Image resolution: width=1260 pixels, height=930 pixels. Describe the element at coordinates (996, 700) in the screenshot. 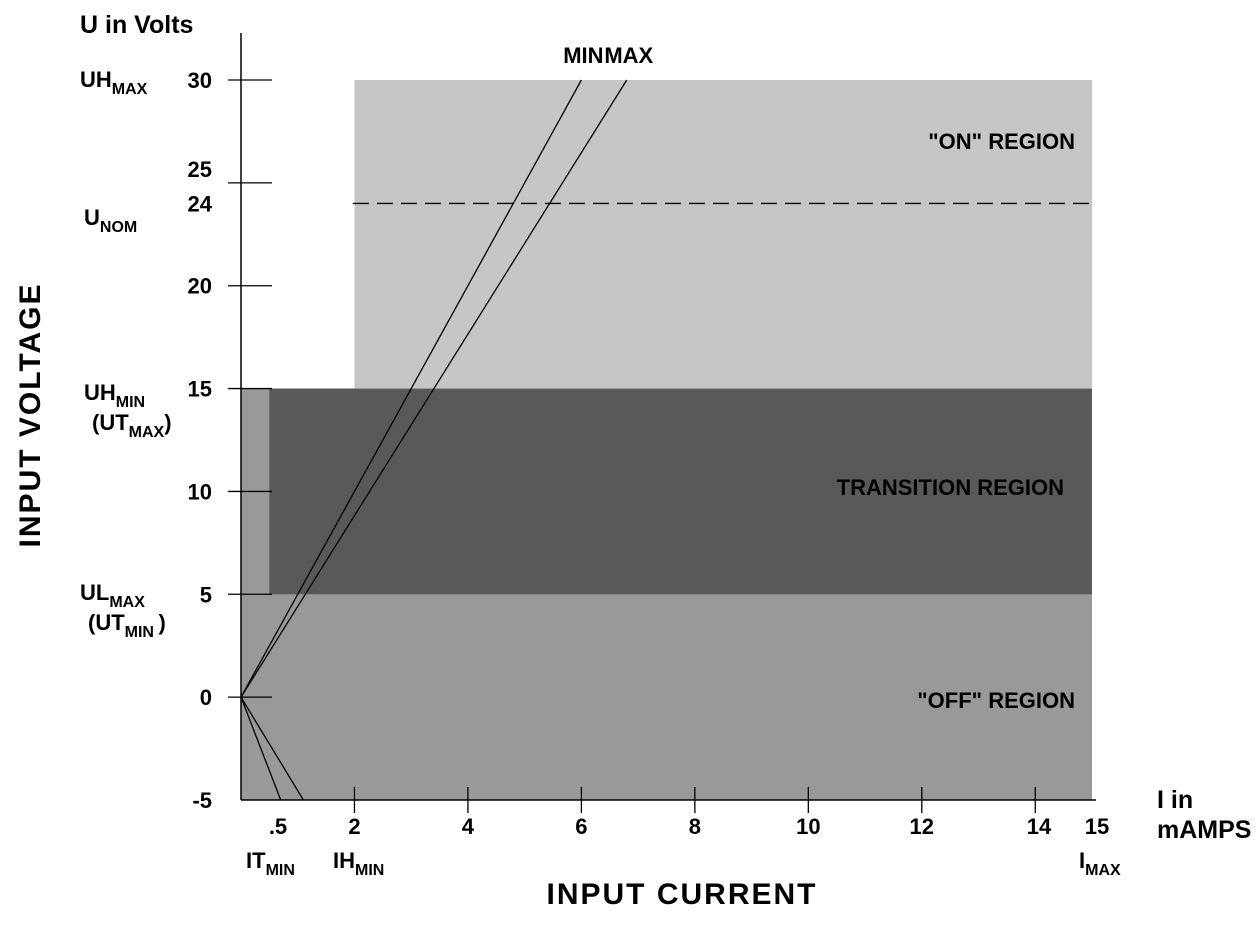

I see `region-label-off-region: "OFF" REGION` at that location.